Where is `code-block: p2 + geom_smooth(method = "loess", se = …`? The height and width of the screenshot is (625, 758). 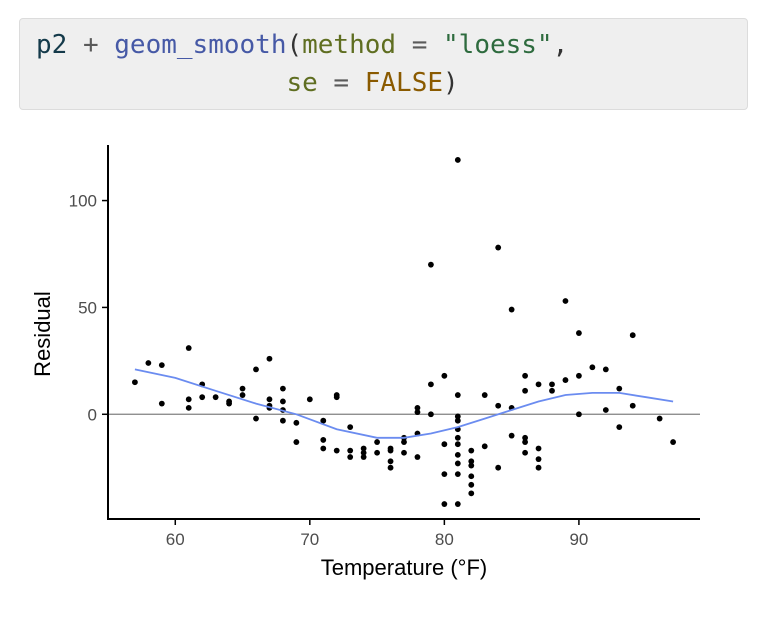 code-block: p2 + geom_smooth(method = "loess", se = … is located at coordinates (383, 64).